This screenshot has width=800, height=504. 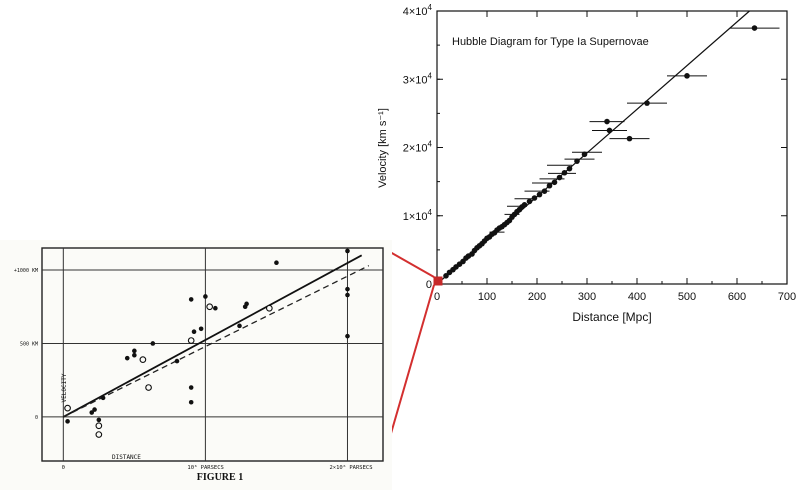 I want to click on hubble-x-tick-label: 400, so click(x=637, y=297).